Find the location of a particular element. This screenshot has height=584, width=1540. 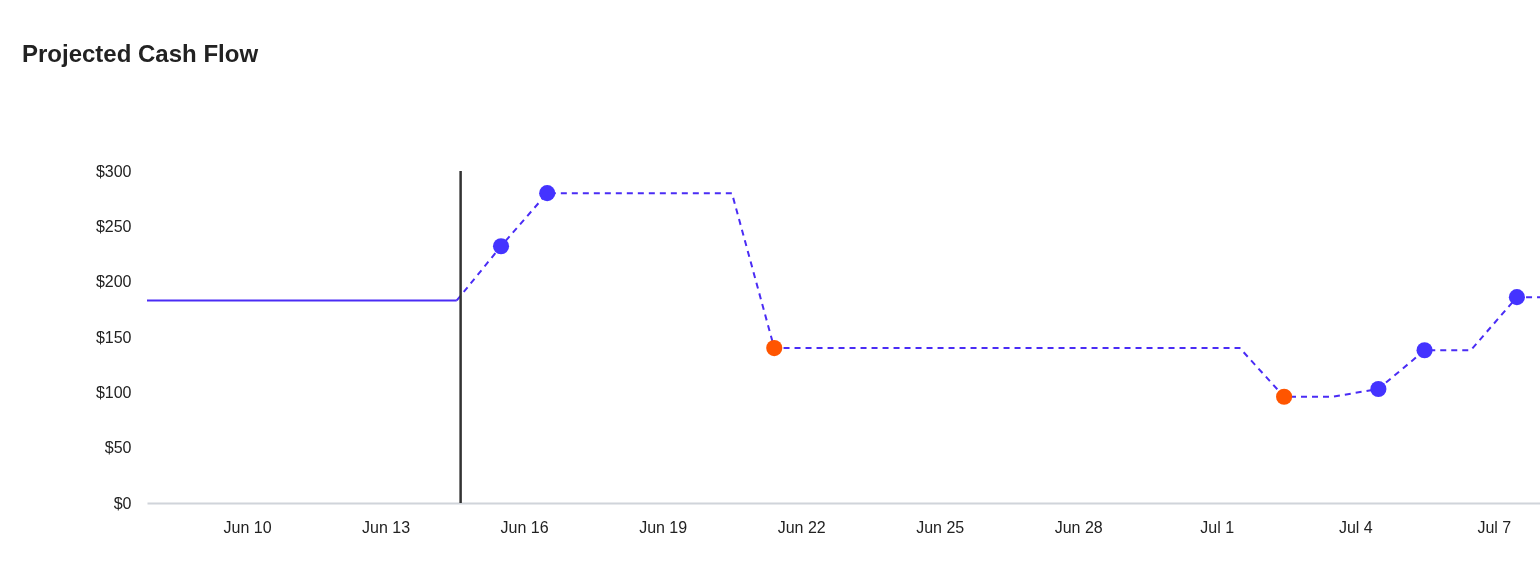

x-tick-label: Jun 25 is located at coordinates (940, 527).